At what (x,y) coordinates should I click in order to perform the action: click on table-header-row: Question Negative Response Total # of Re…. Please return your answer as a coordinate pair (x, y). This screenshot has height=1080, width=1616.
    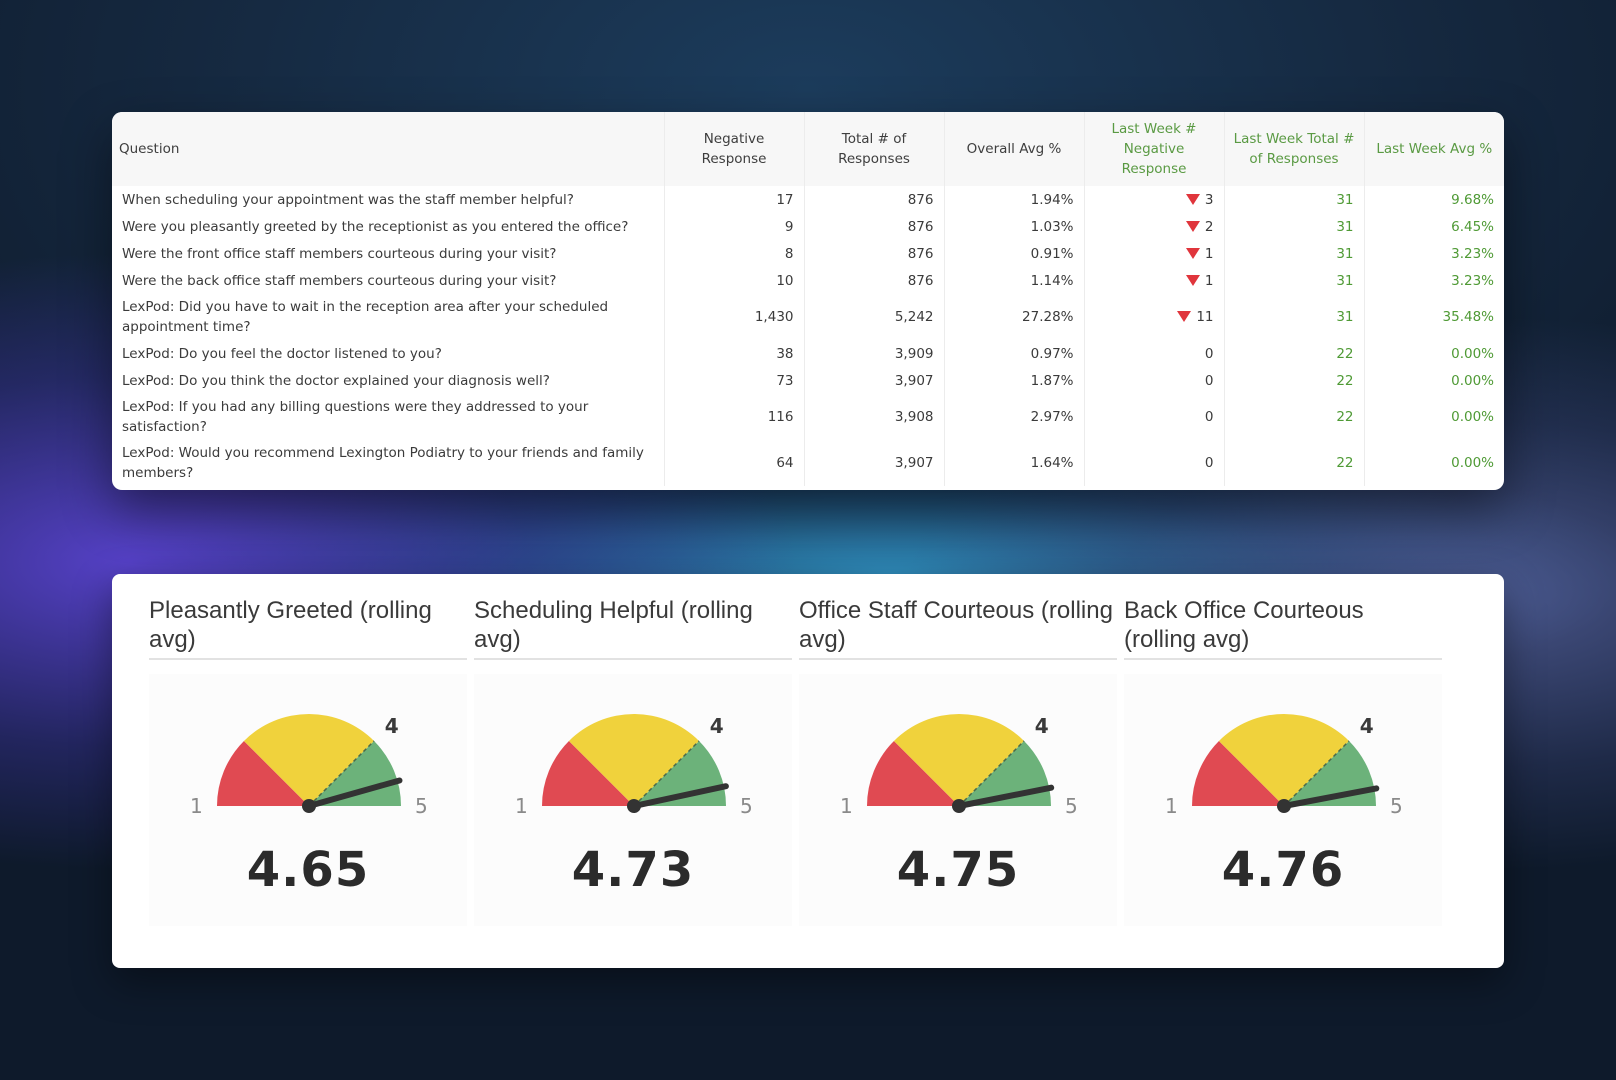
    Looking at the image, I should click on (808, 149).